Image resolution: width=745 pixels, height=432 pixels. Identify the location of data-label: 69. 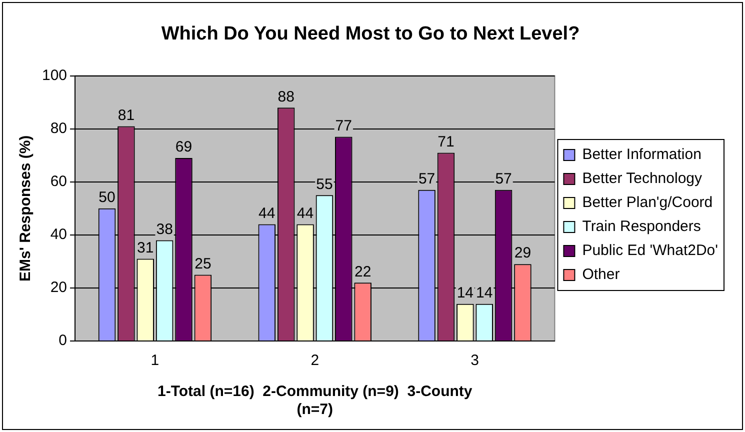
(183, 147).